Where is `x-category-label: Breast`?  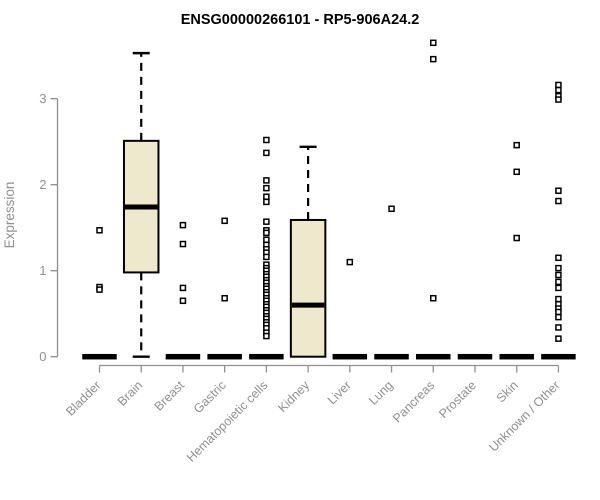
x-category-label: Breast is located at coordinates (170, 396).